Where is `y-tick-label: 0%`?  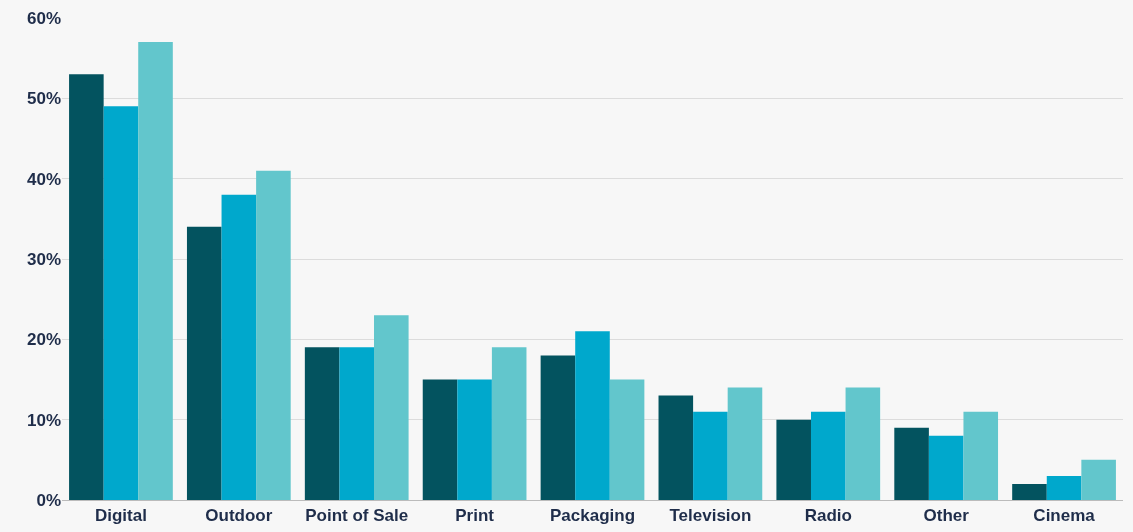 y-tick-label: 0% is located at coordinates (48, 500).